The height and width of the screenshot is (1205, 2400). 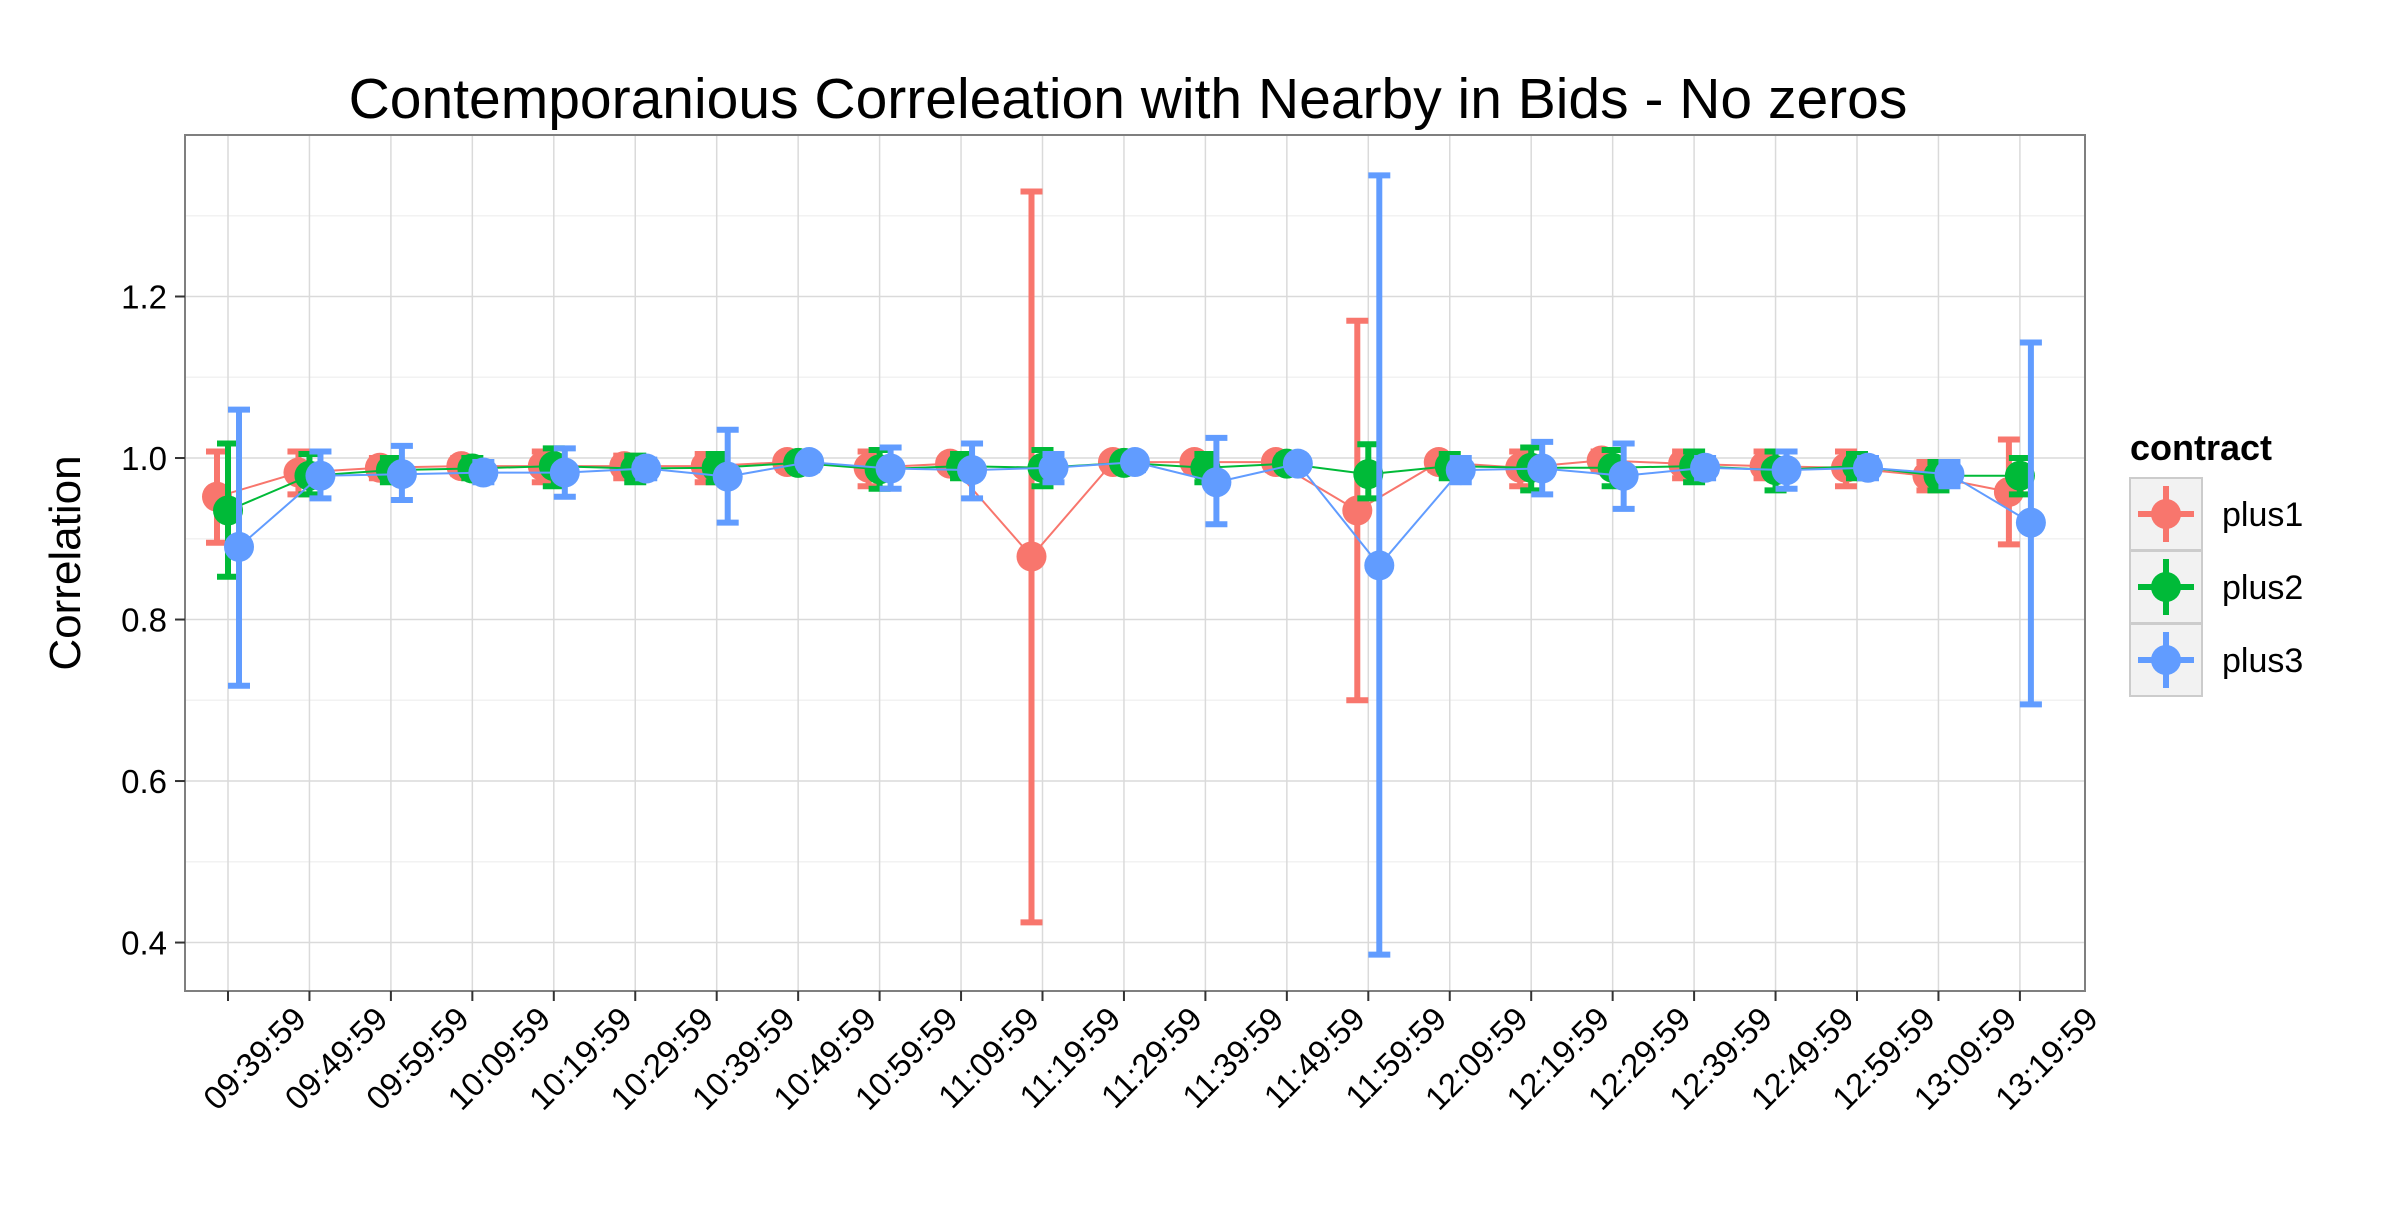 What do you see at coordinates (2262, 661) in the screenshot?
I see `legend-label: plus3` at bounding box center [2262, 661].